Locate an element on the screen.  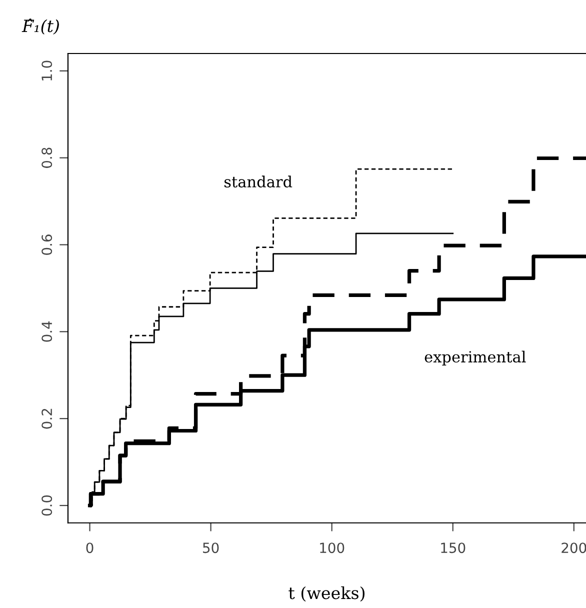
y-tick-label: 0.0 is located at coordinates (47, 505).